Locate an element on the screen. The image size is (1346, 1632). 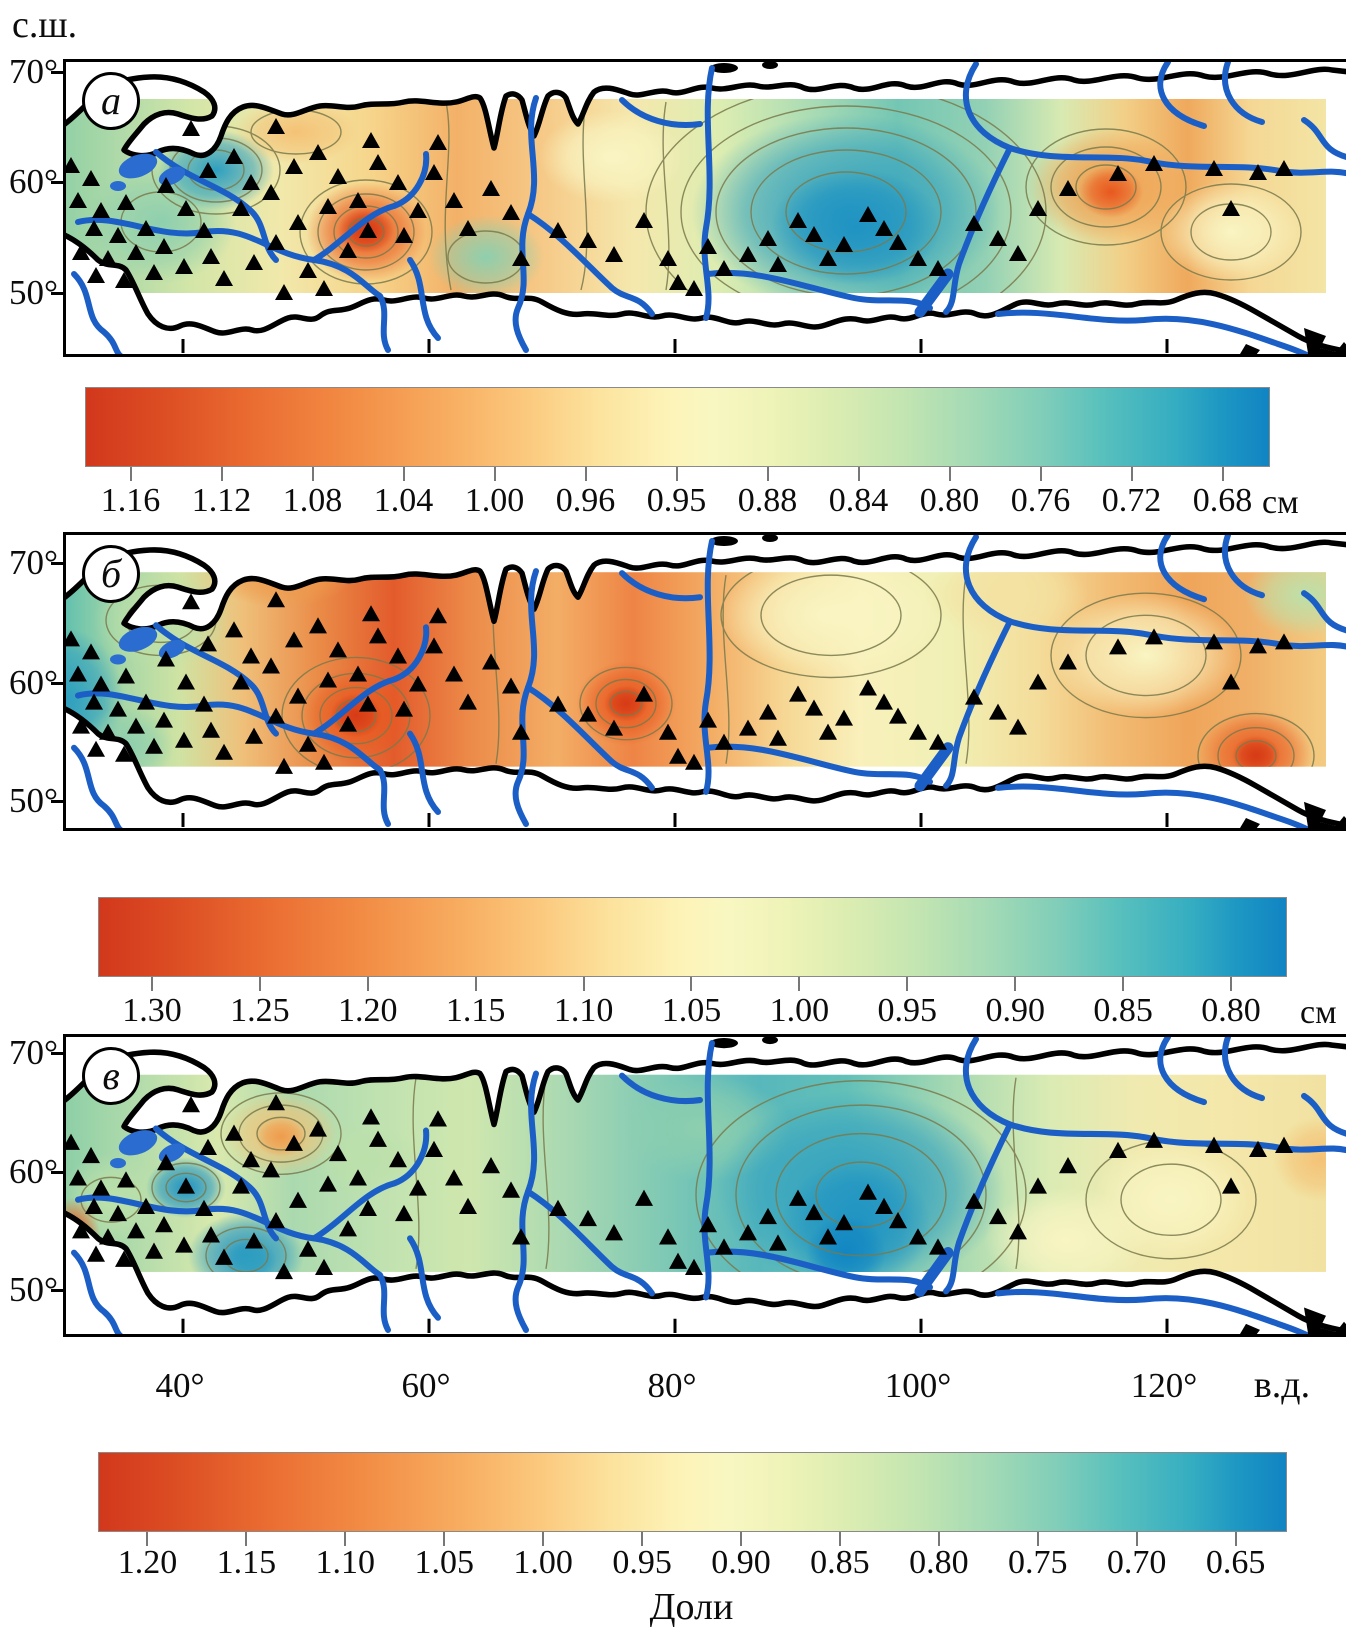
lat-label-50-a: 50° is located at coordinates (33, 292).